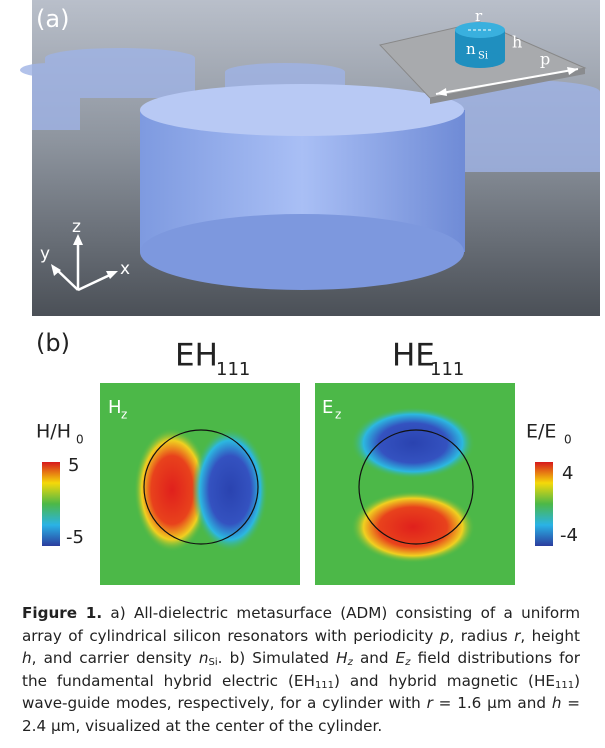 The image size is (605, 748). I want to click on caption-run: H, so click(342, 658).